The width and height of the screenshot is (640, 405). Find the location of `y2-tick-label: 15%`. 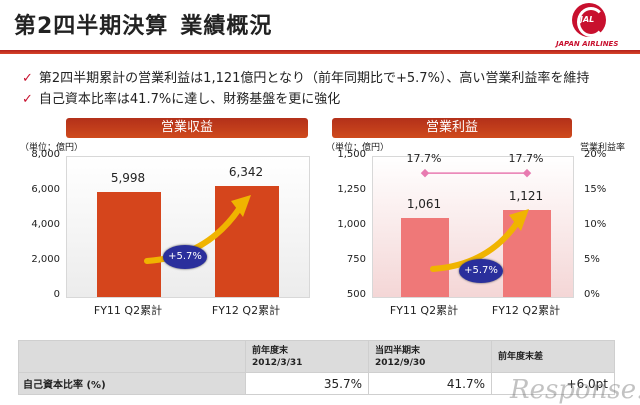

y2-tick-label: 15% is located at coordinates (595, 189).